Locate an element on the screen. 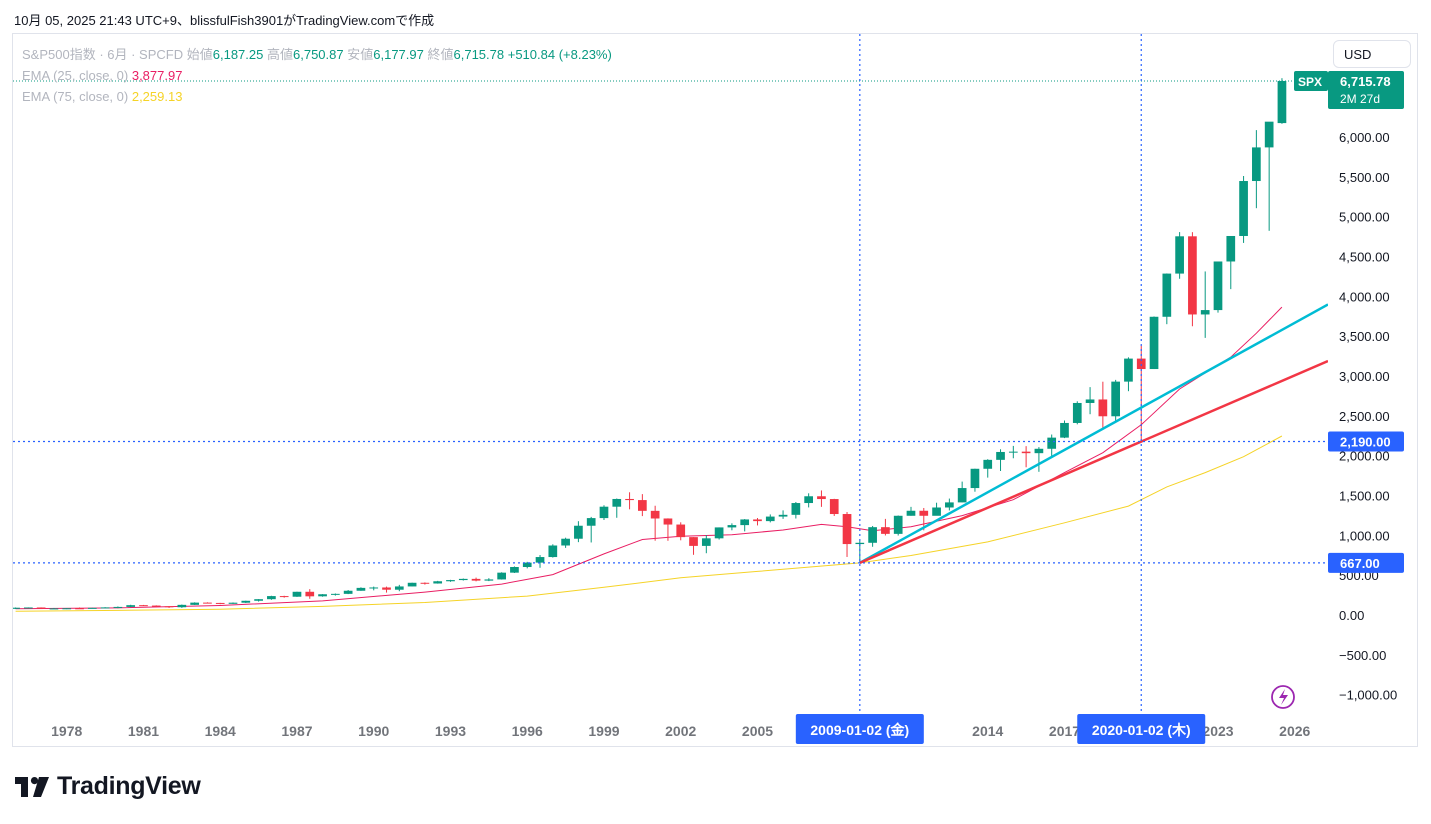 This screenshot has width=1431, height=824. tradingview-logo: TradingView is located at coordinates (108, 786).